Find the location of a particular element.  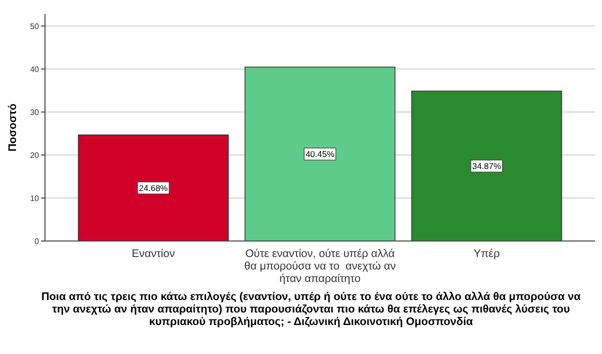

data-label: 40.45% is located at coordinates (320, 154).